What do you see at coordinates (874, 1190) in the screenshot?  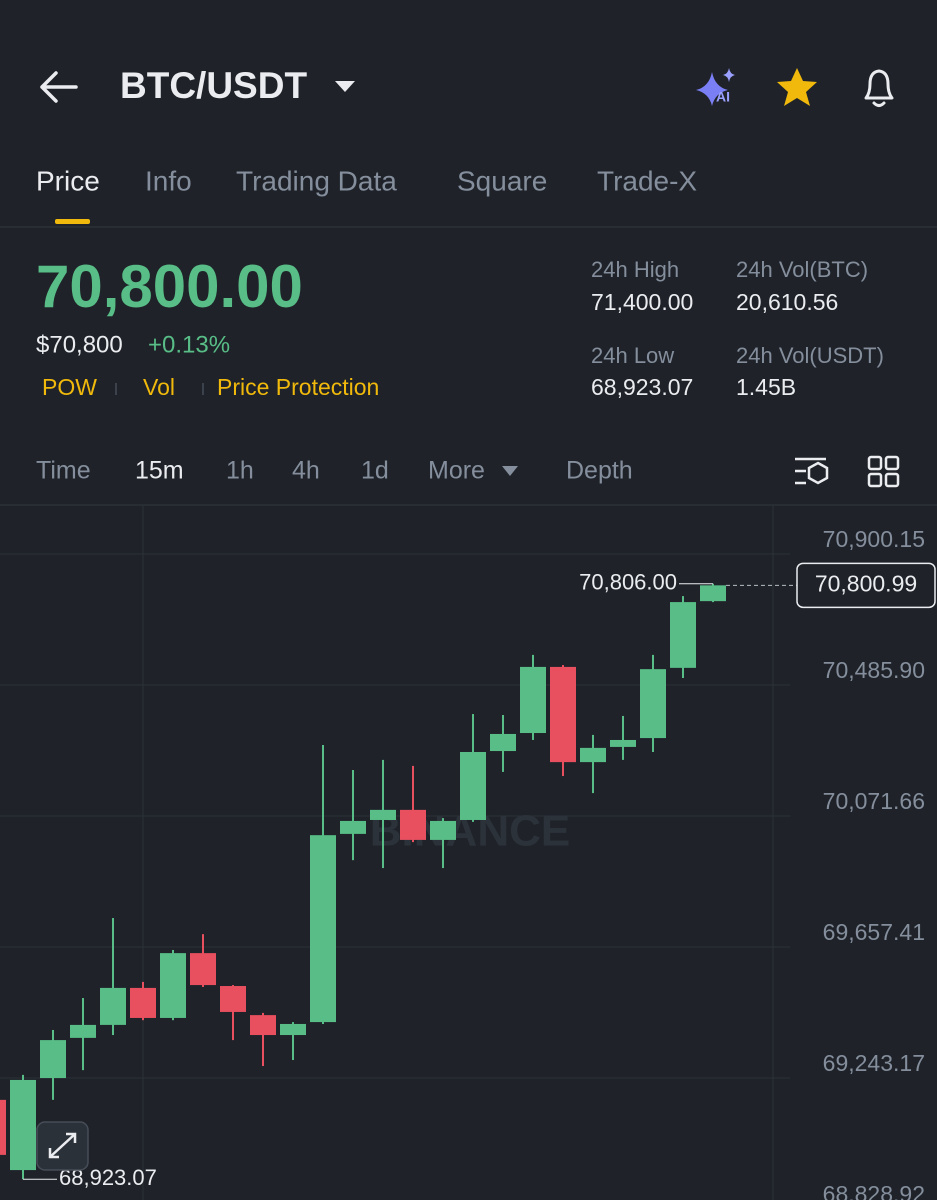 I see `y-tick-label: 68,828.92` at bounding box center [874, 1190].